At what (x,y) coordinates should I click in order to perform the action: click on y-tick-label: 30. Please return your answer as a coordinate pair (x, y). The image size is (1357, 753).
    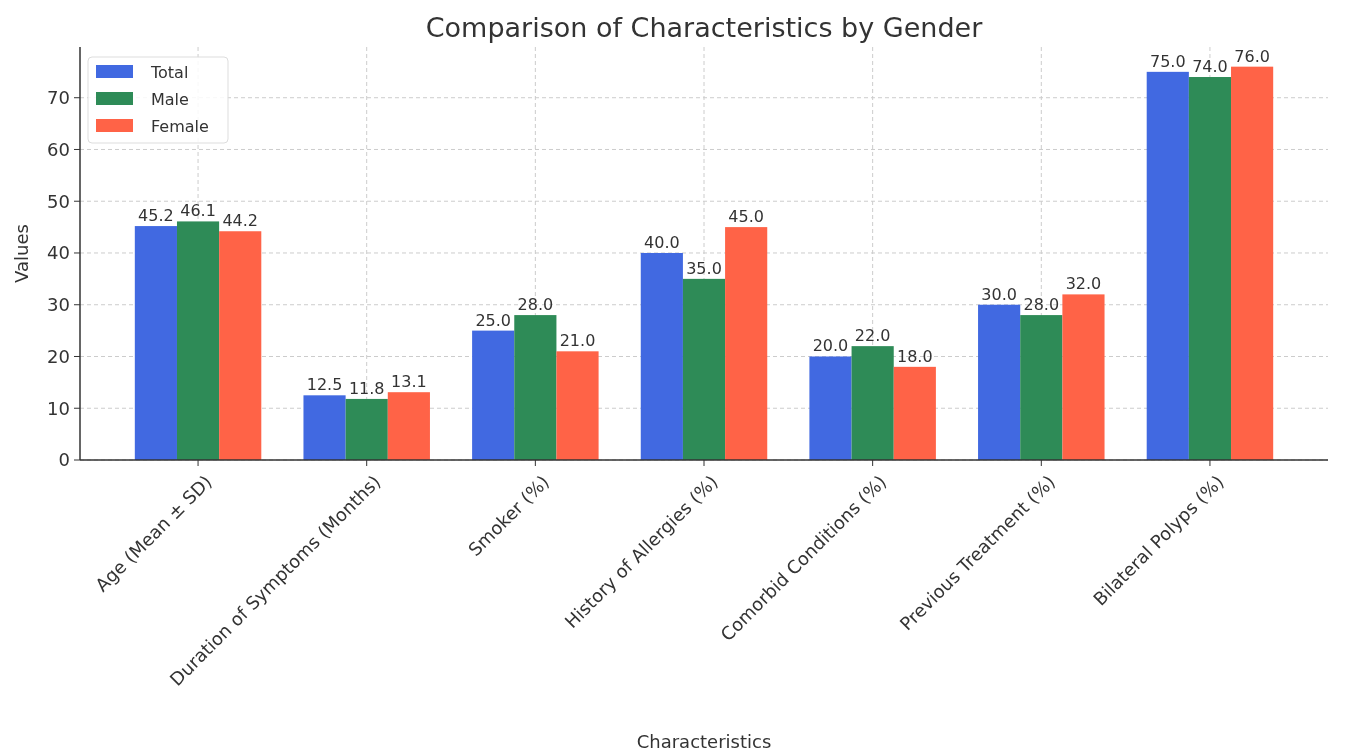
    Looking at the image, I should click on (58, 305).